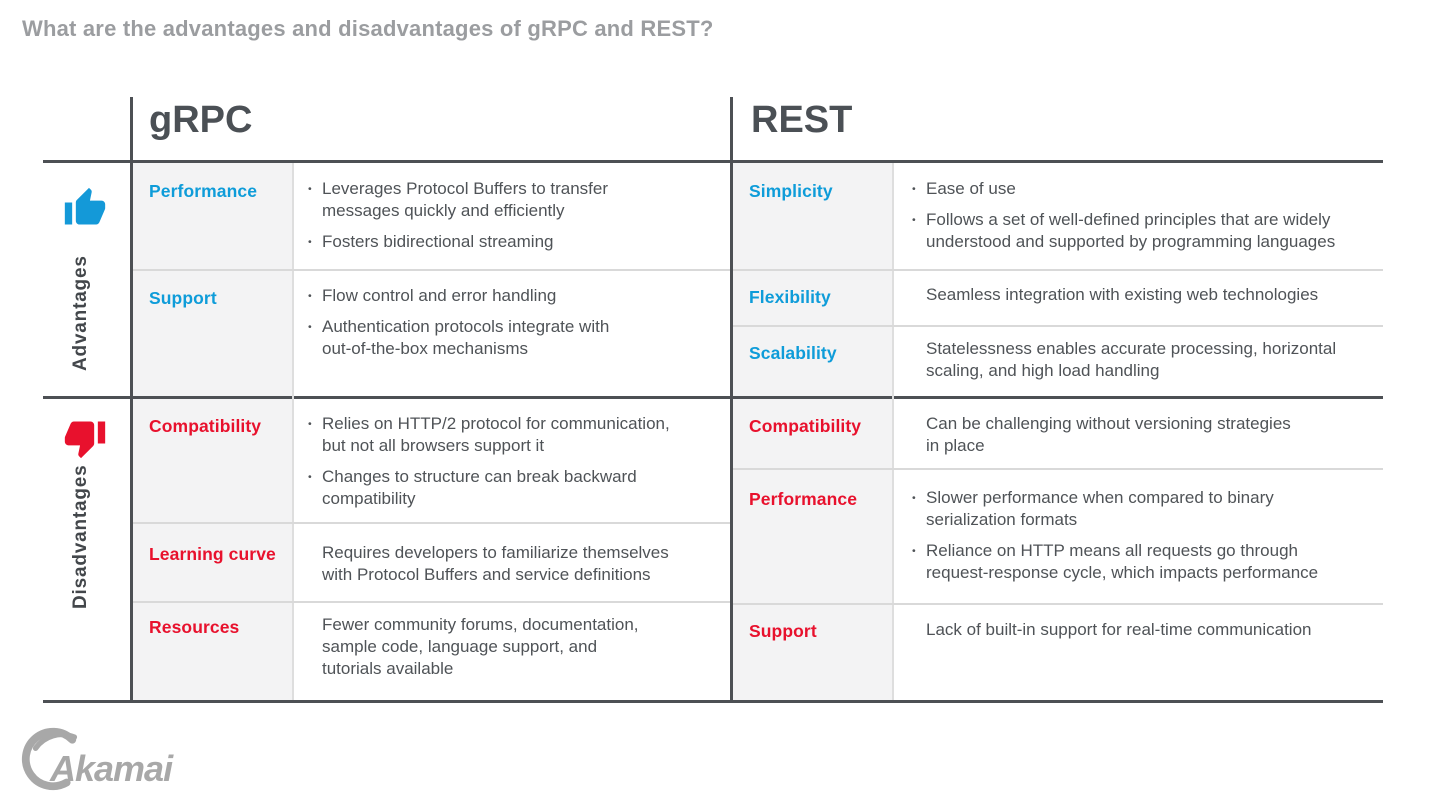  What do you see at coordinates (803, 499) in the screenshot?
I see `rest-row-label-performance: Performance` at bounding box center [803, 499].